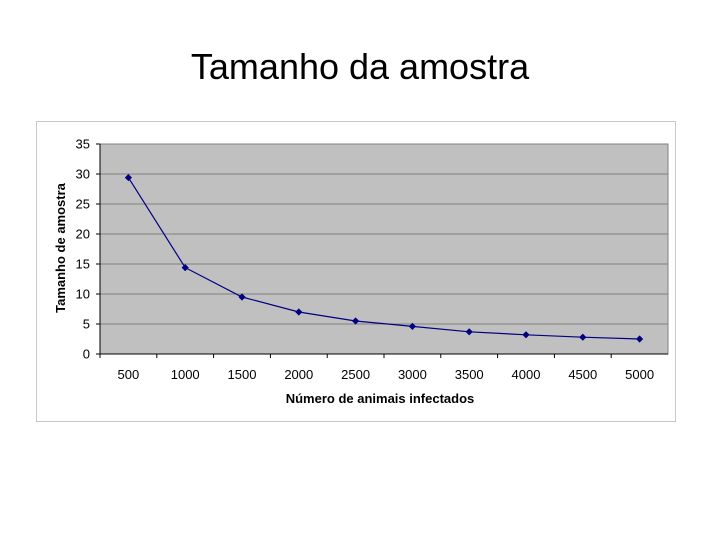  Describe the element at coordinates (412, 374) in the screenshot. I see `x-tick-label: 3000` at that location.